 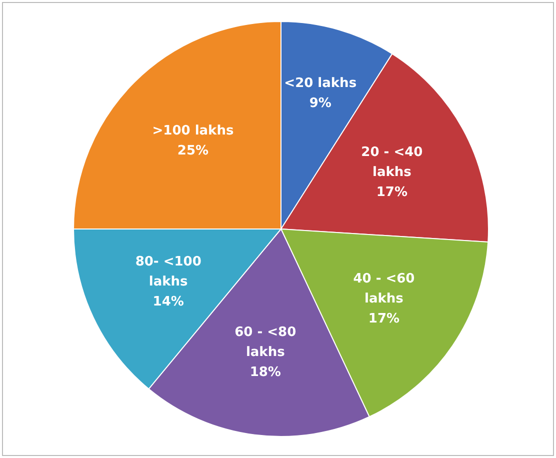 I want to click on data-label: 18%, so click(x=265, y=372).